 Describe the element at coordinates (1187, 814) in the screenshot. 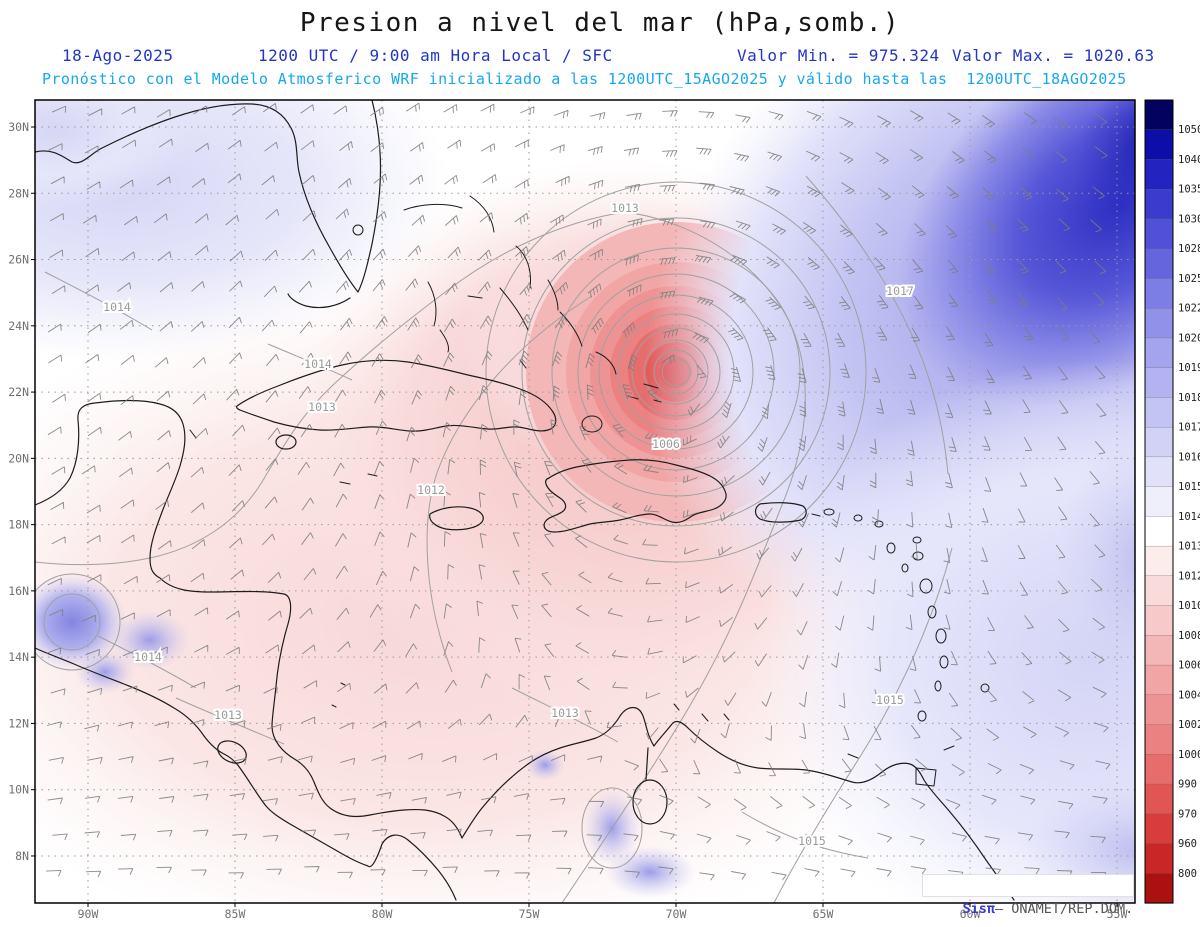

I see `colorbar-tick-label: 970` at that location.